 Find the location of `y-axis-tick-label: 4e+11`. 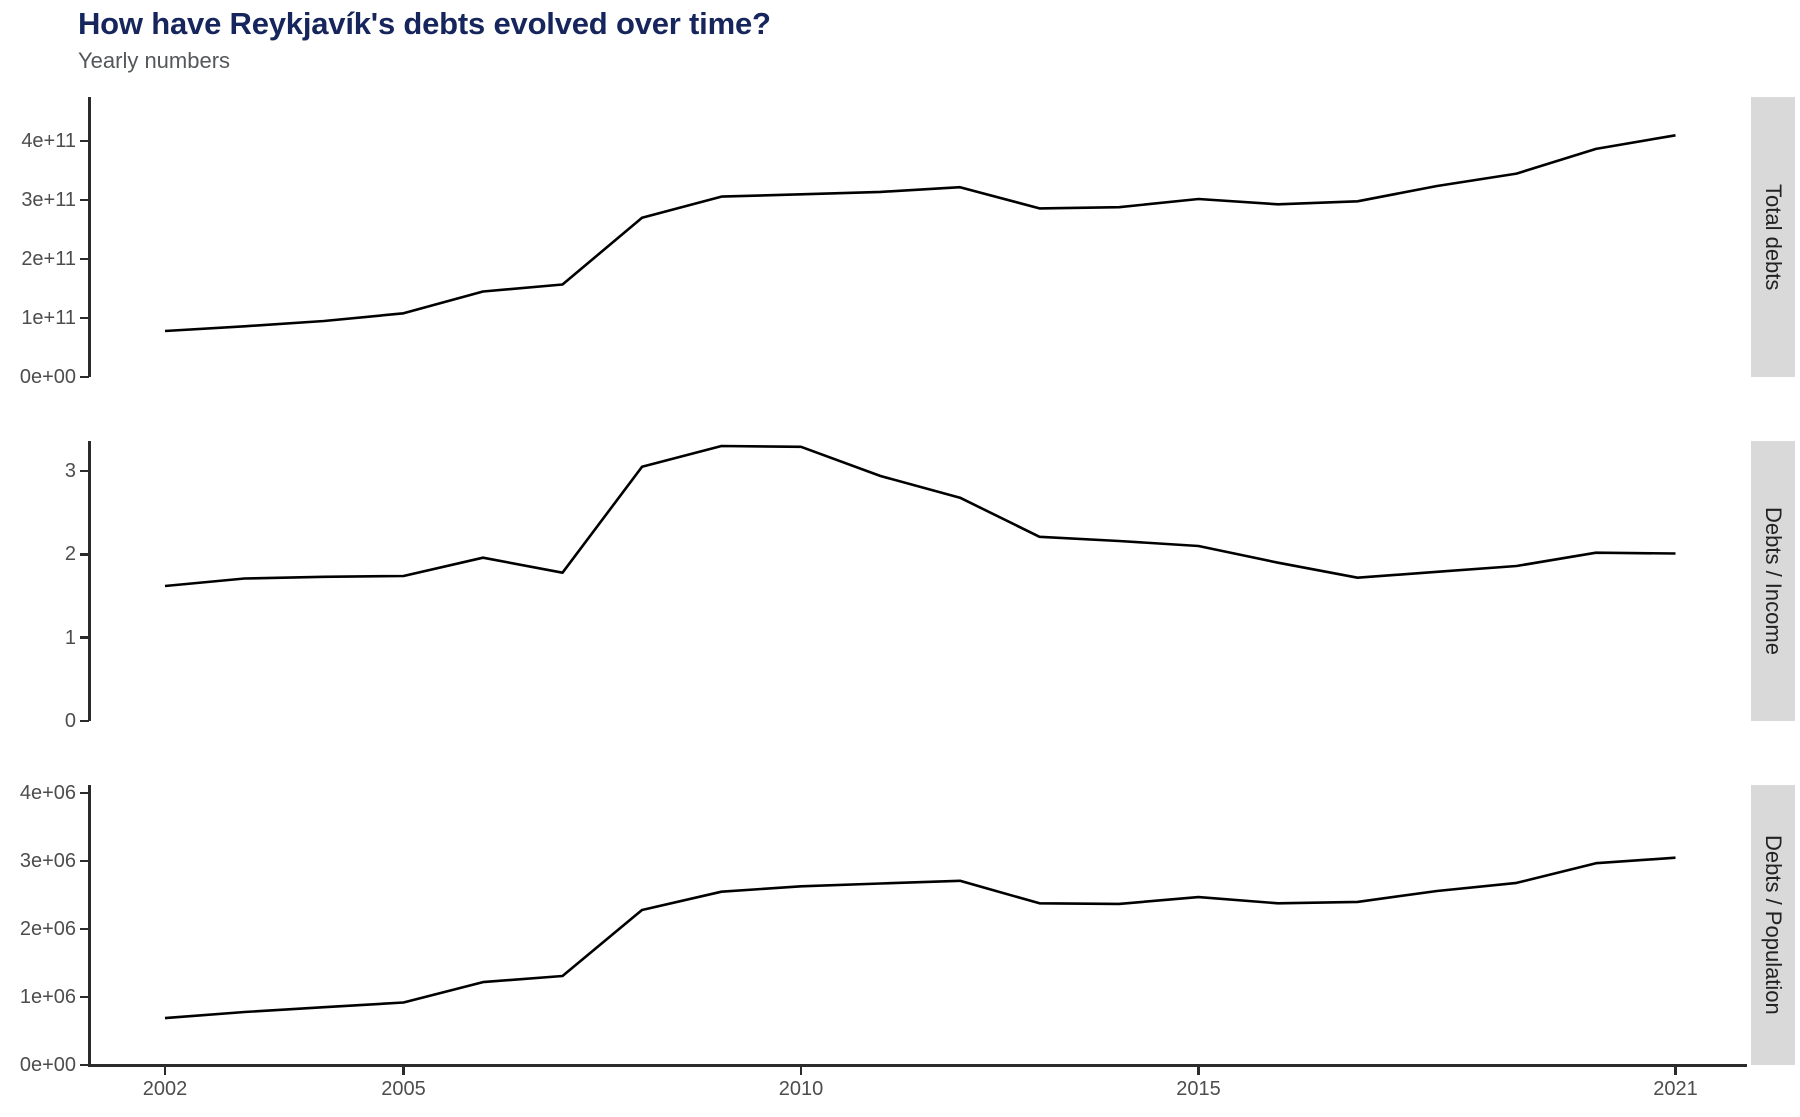

y-axis-tick-label: 4e+11 is located at coordinates (48, 141).